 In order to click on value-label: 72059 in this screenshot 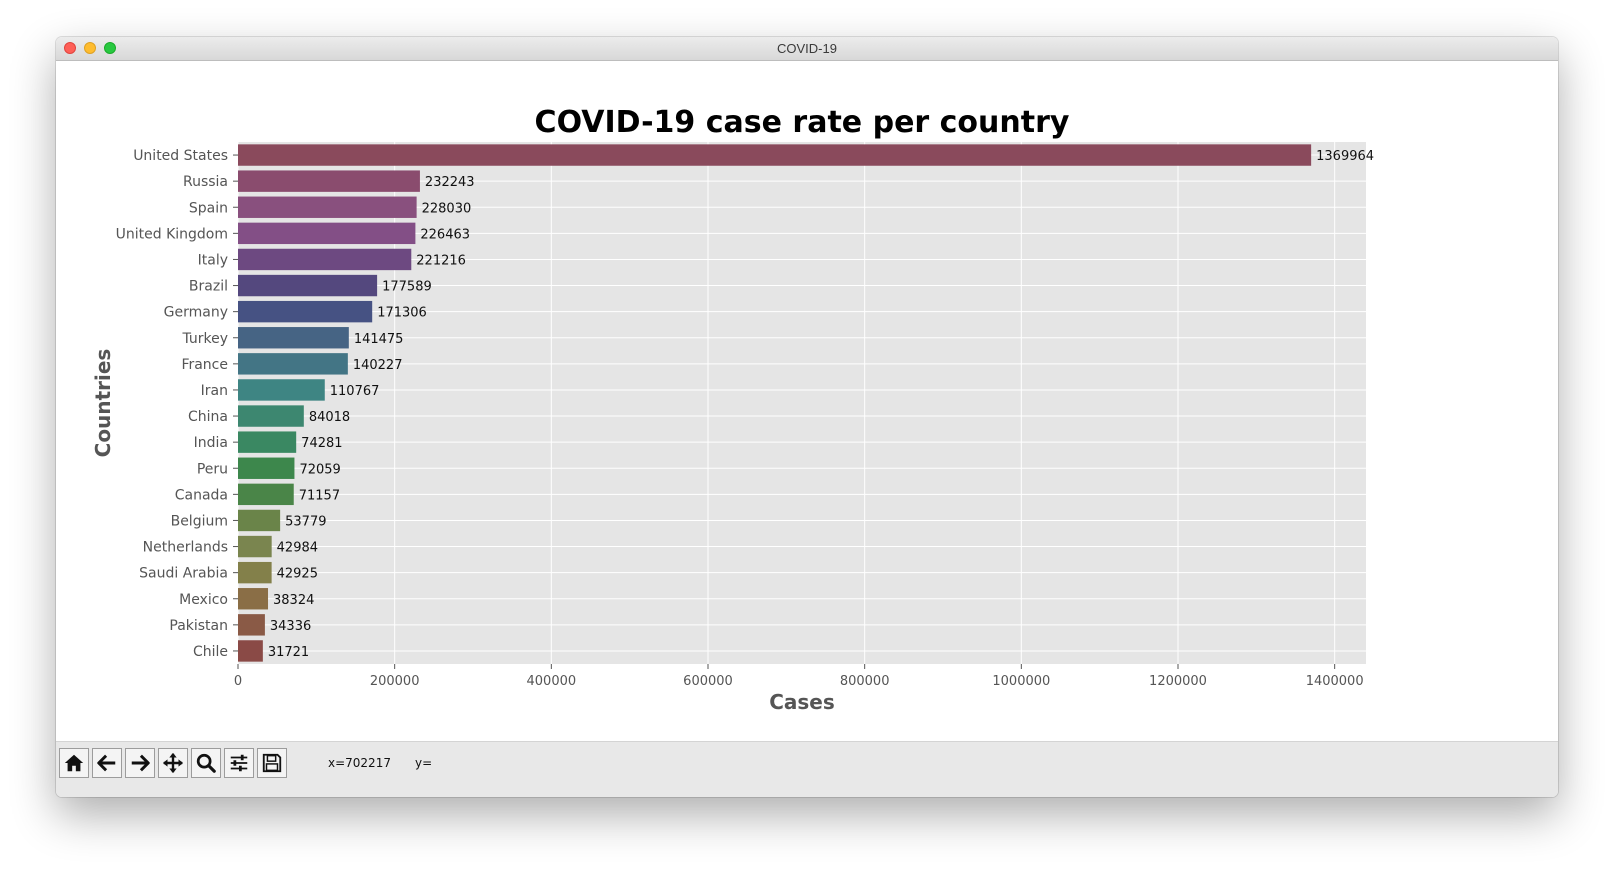, I will do `click(319, 469)`.